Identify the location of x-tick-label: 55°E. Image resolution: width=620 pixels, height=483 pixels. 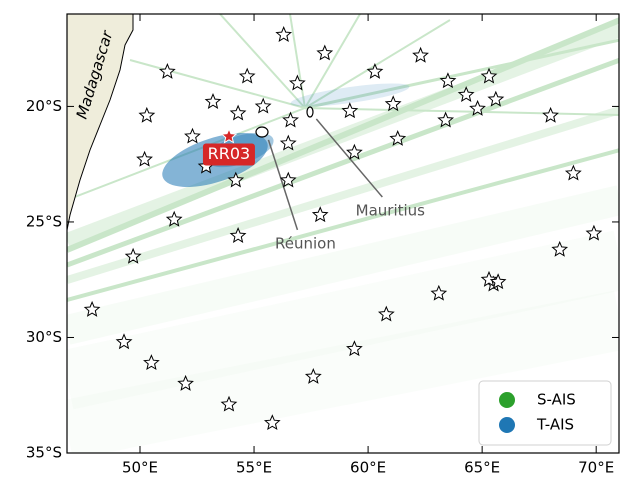
(254, 468).